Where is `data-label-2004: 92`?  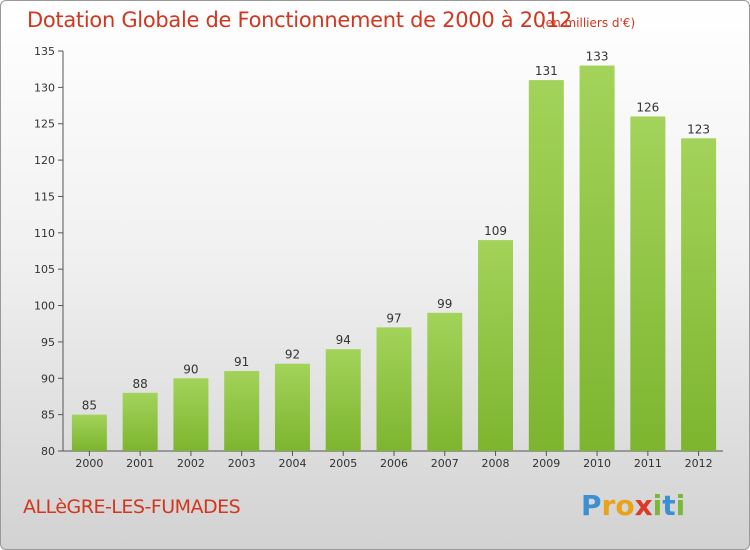
data-label-2004: 92 is located at coordinates (292, 355).